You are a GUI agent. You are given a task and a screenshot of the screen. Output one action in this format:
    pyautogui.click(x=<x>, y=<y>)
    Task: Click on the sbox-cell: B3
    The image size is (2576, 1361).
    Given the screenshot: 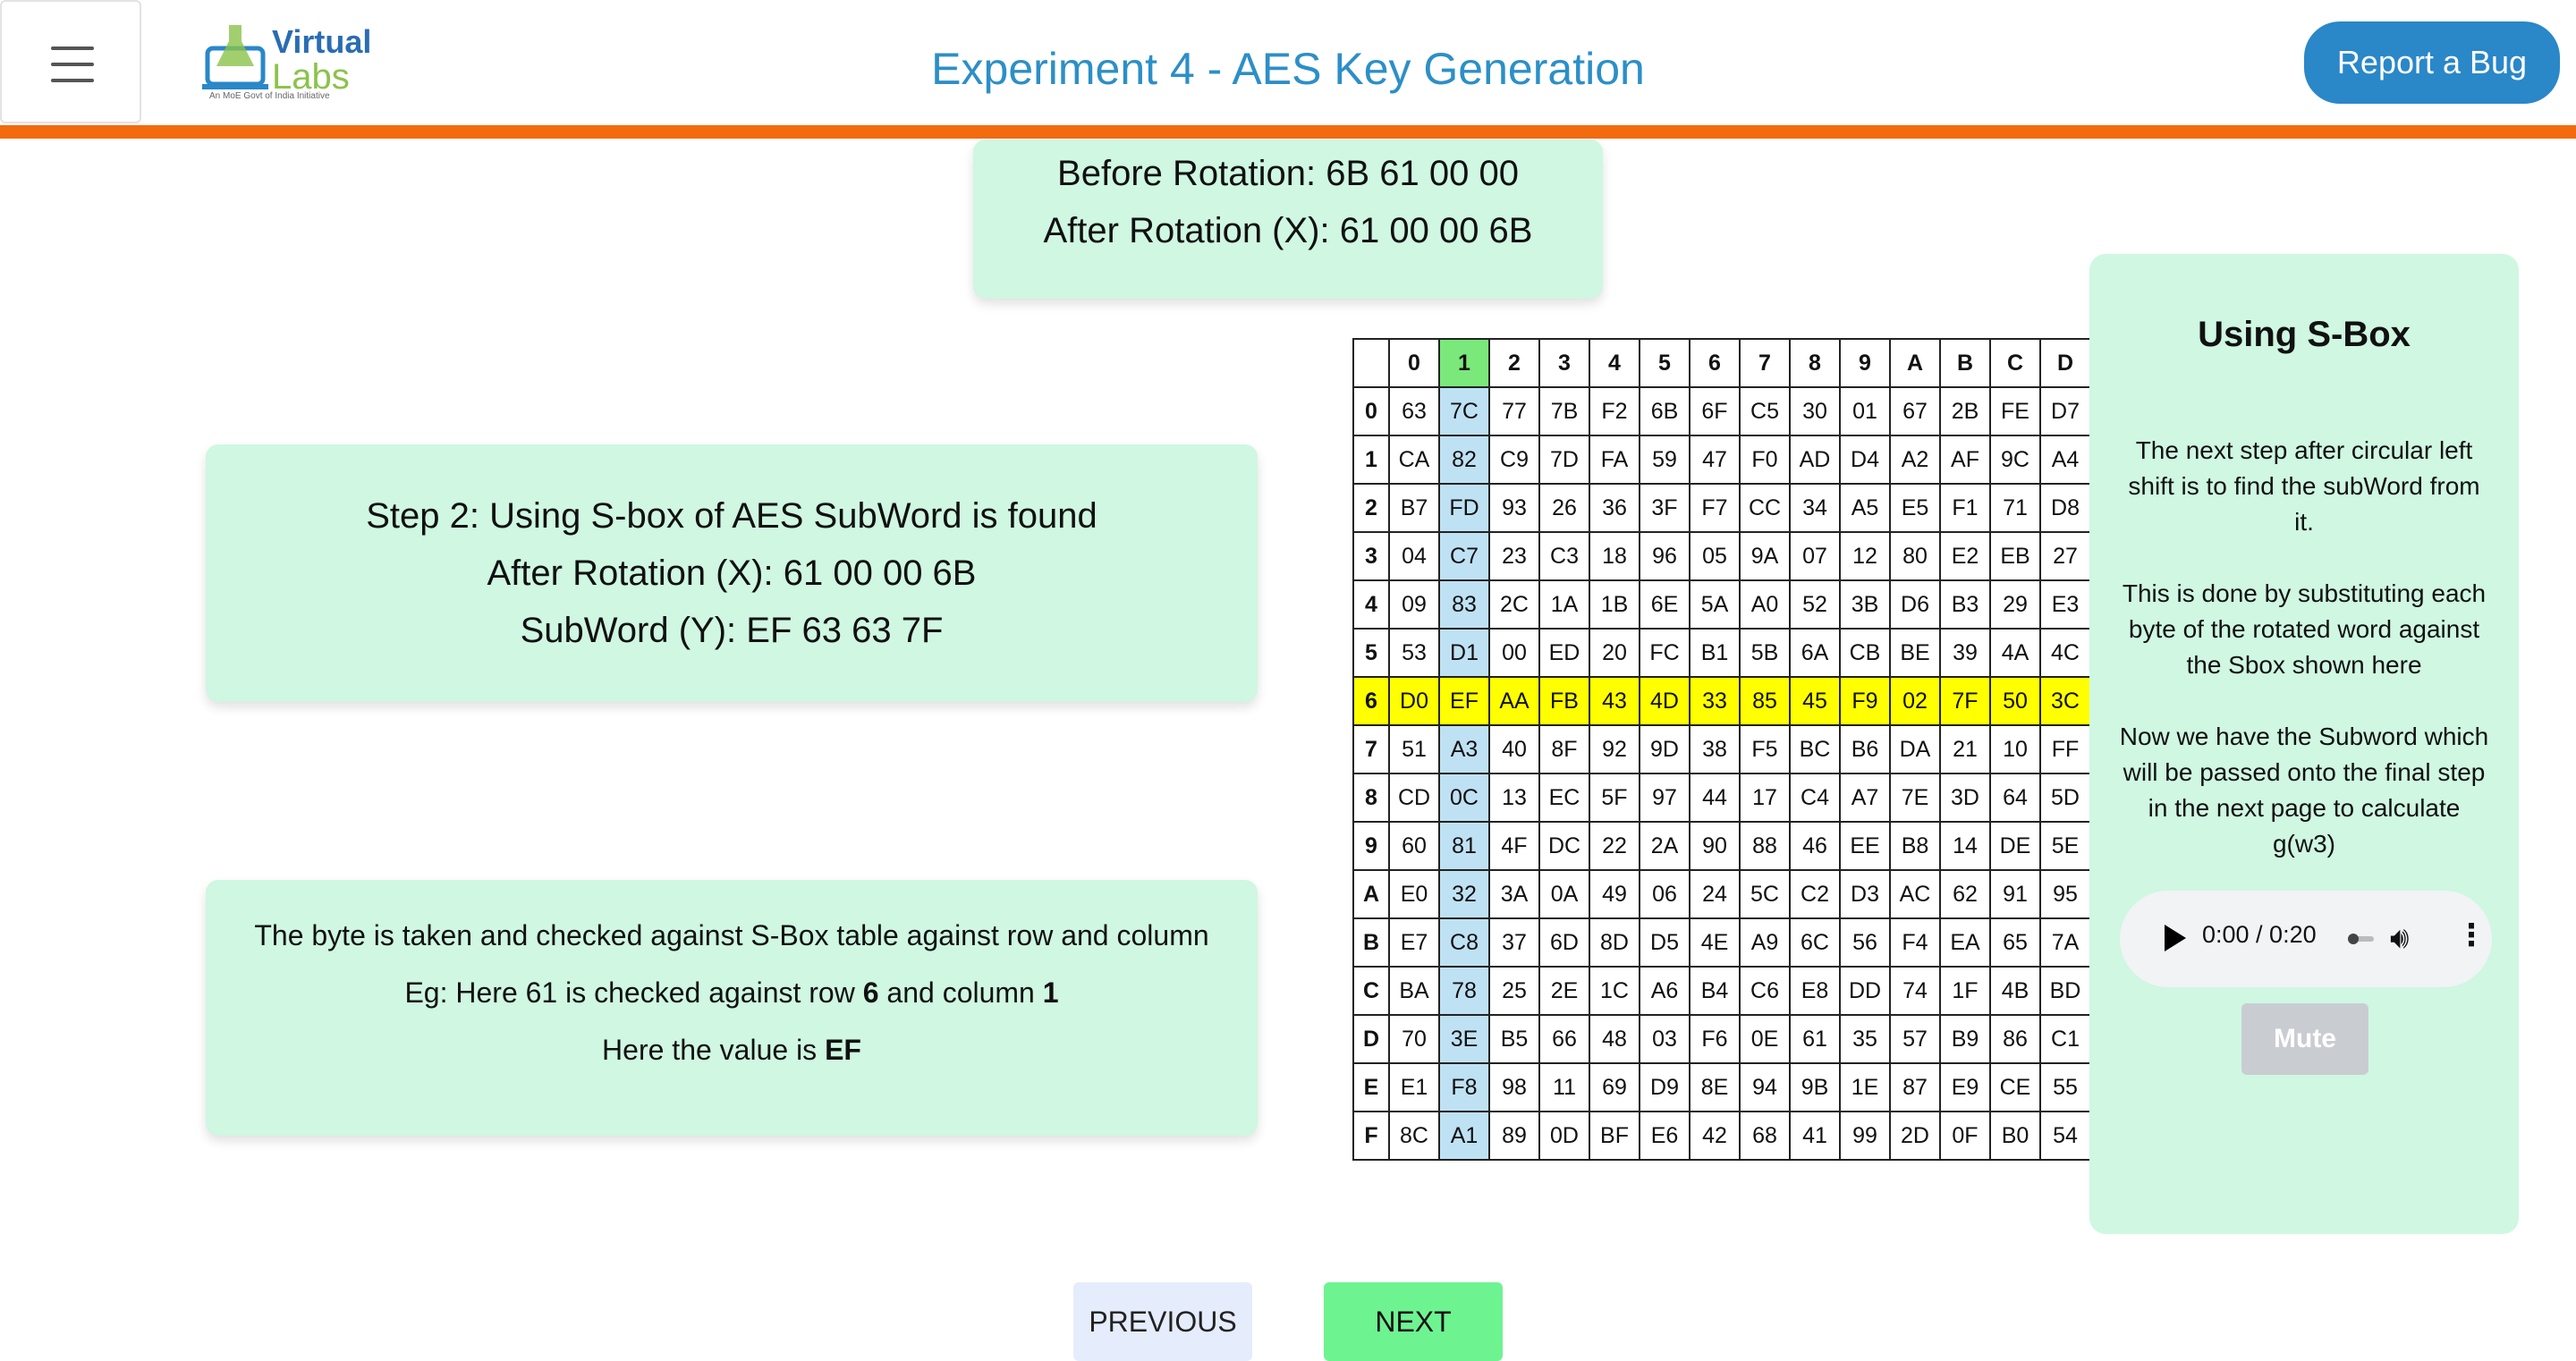 What is the action you would take?
    pyautogui.click(x=1965, y=604)
    